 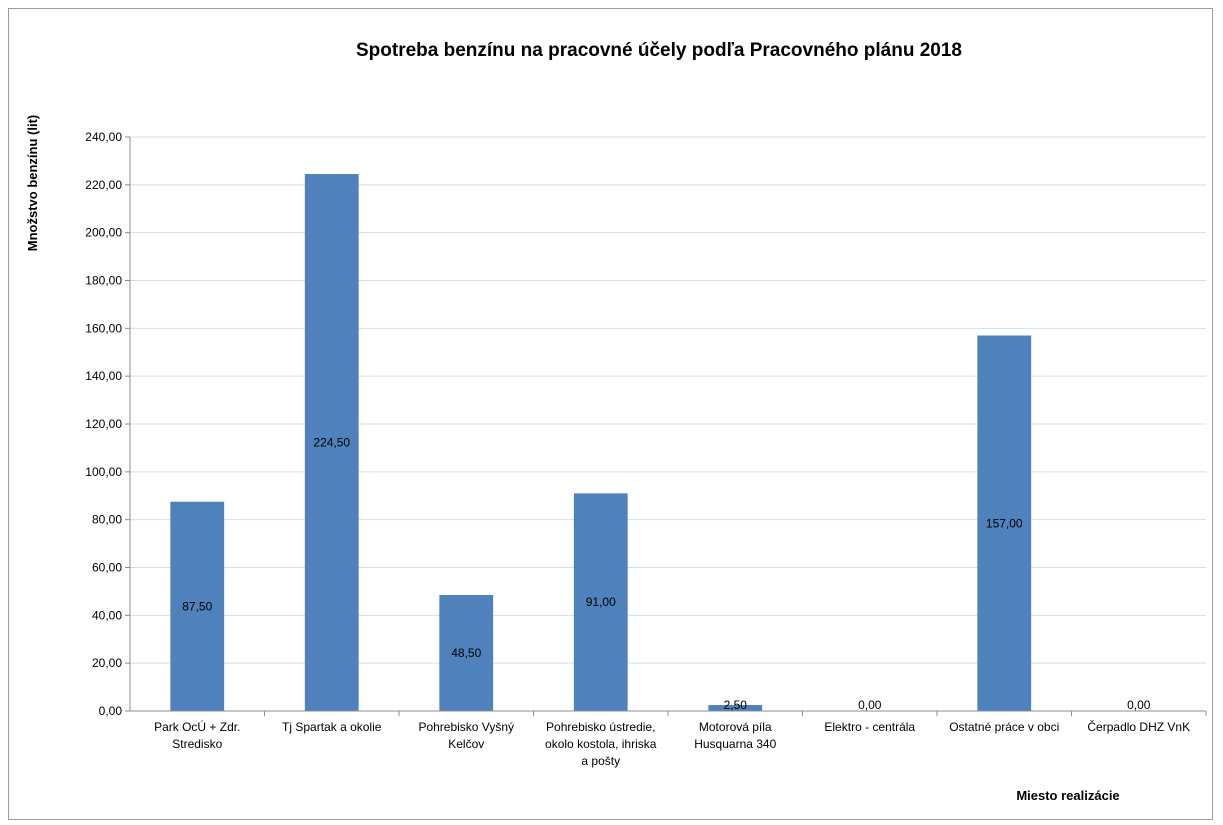 I want to click on category-label: Pohrebisko Vyšný Kelčov, so click(x=466, y=735).